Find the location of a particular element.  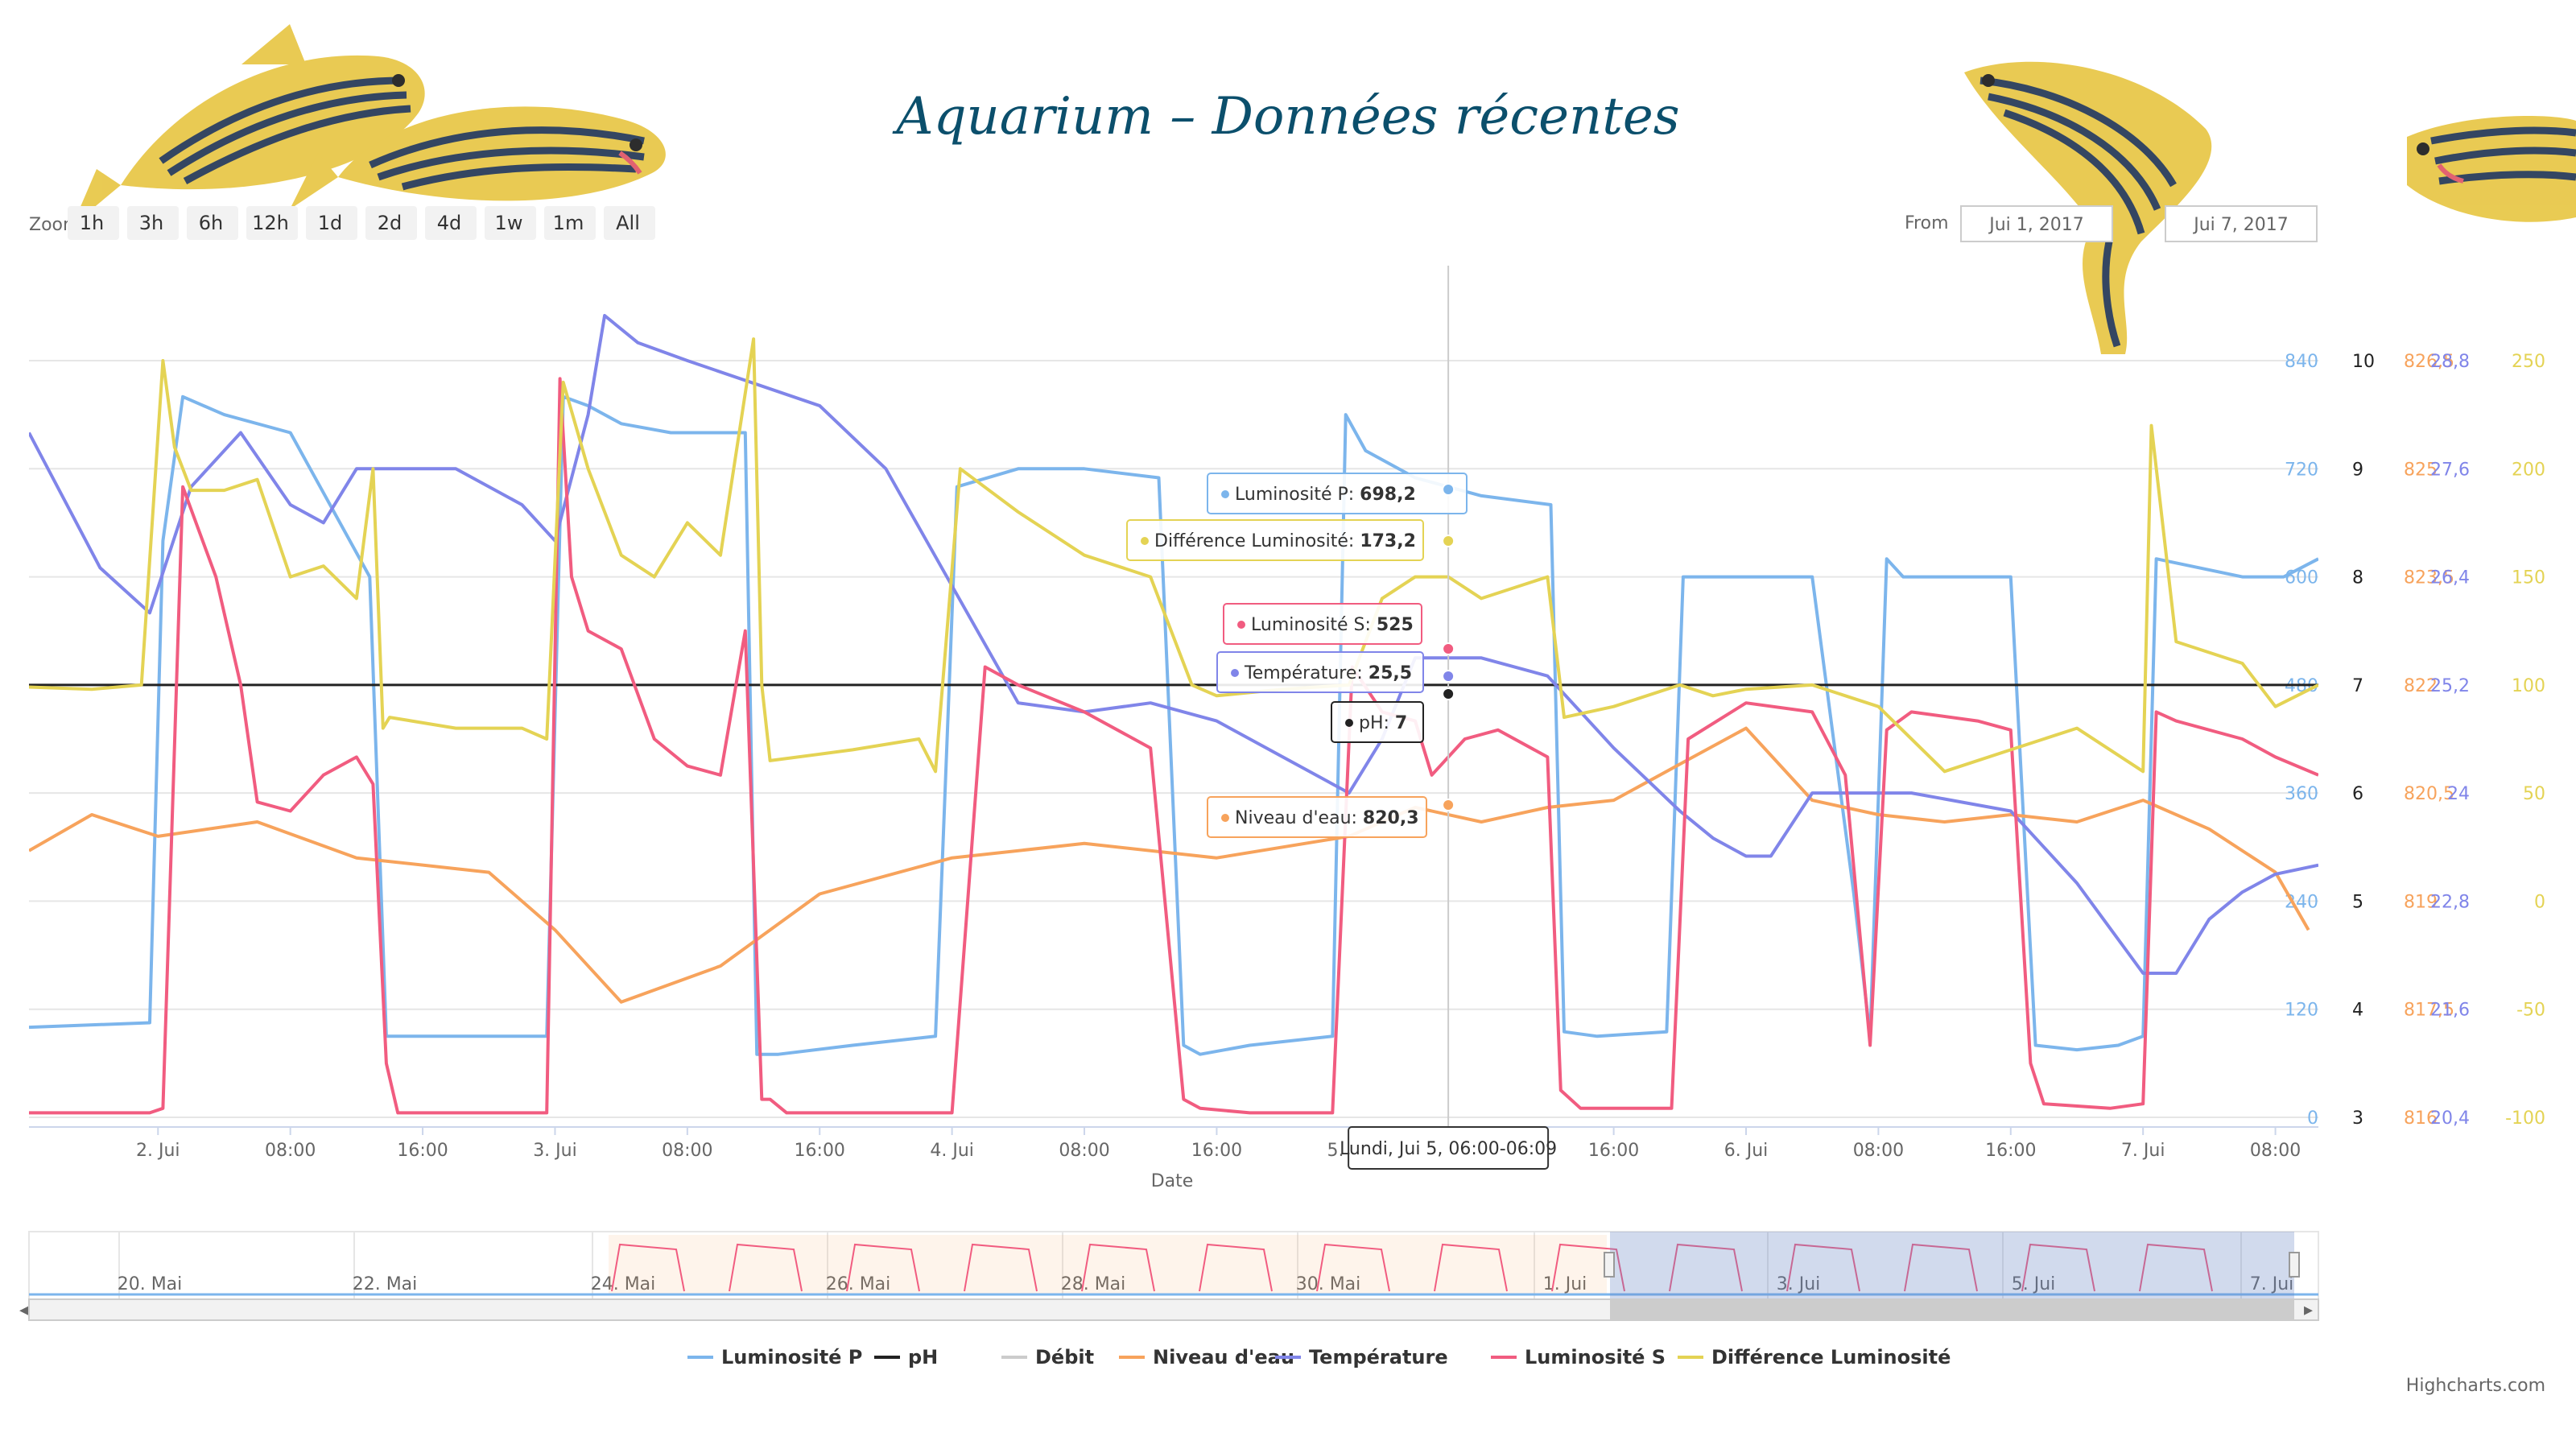

legend-item-temprature: Température is located at coordinates (1361, 1357).